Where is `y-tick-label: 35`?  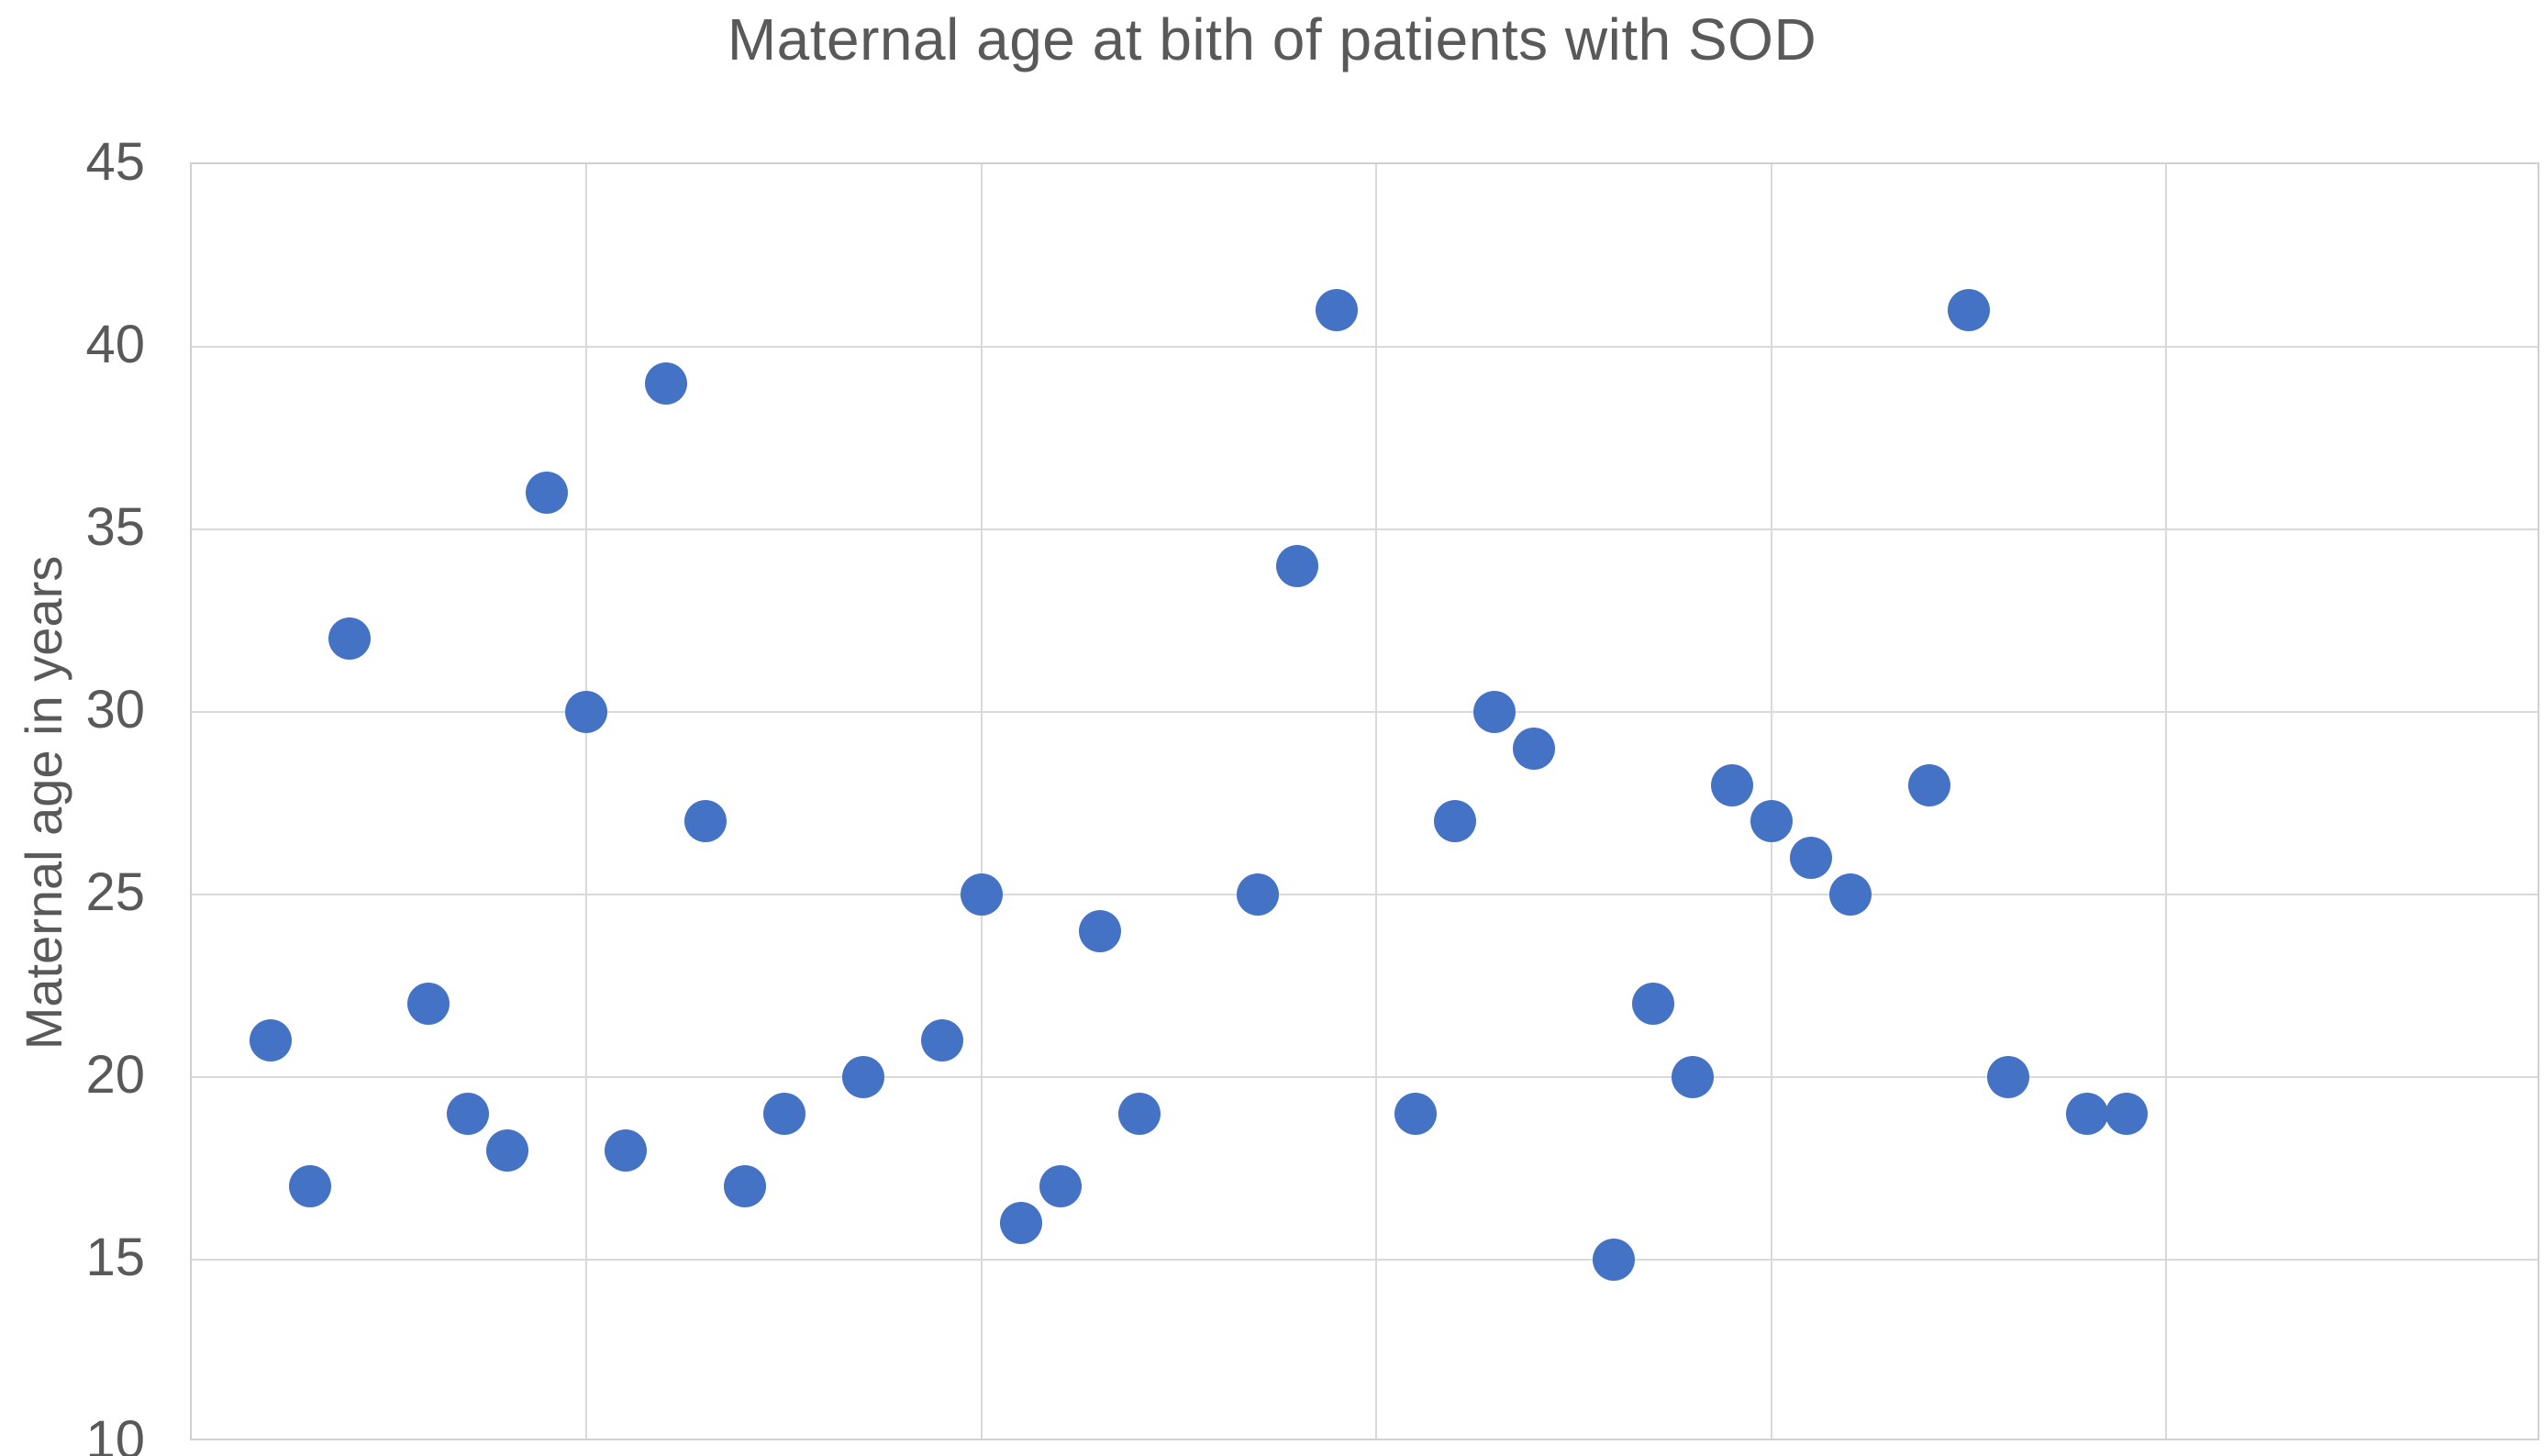
y-tick-label: 35 is located at coordinates (115, 527).